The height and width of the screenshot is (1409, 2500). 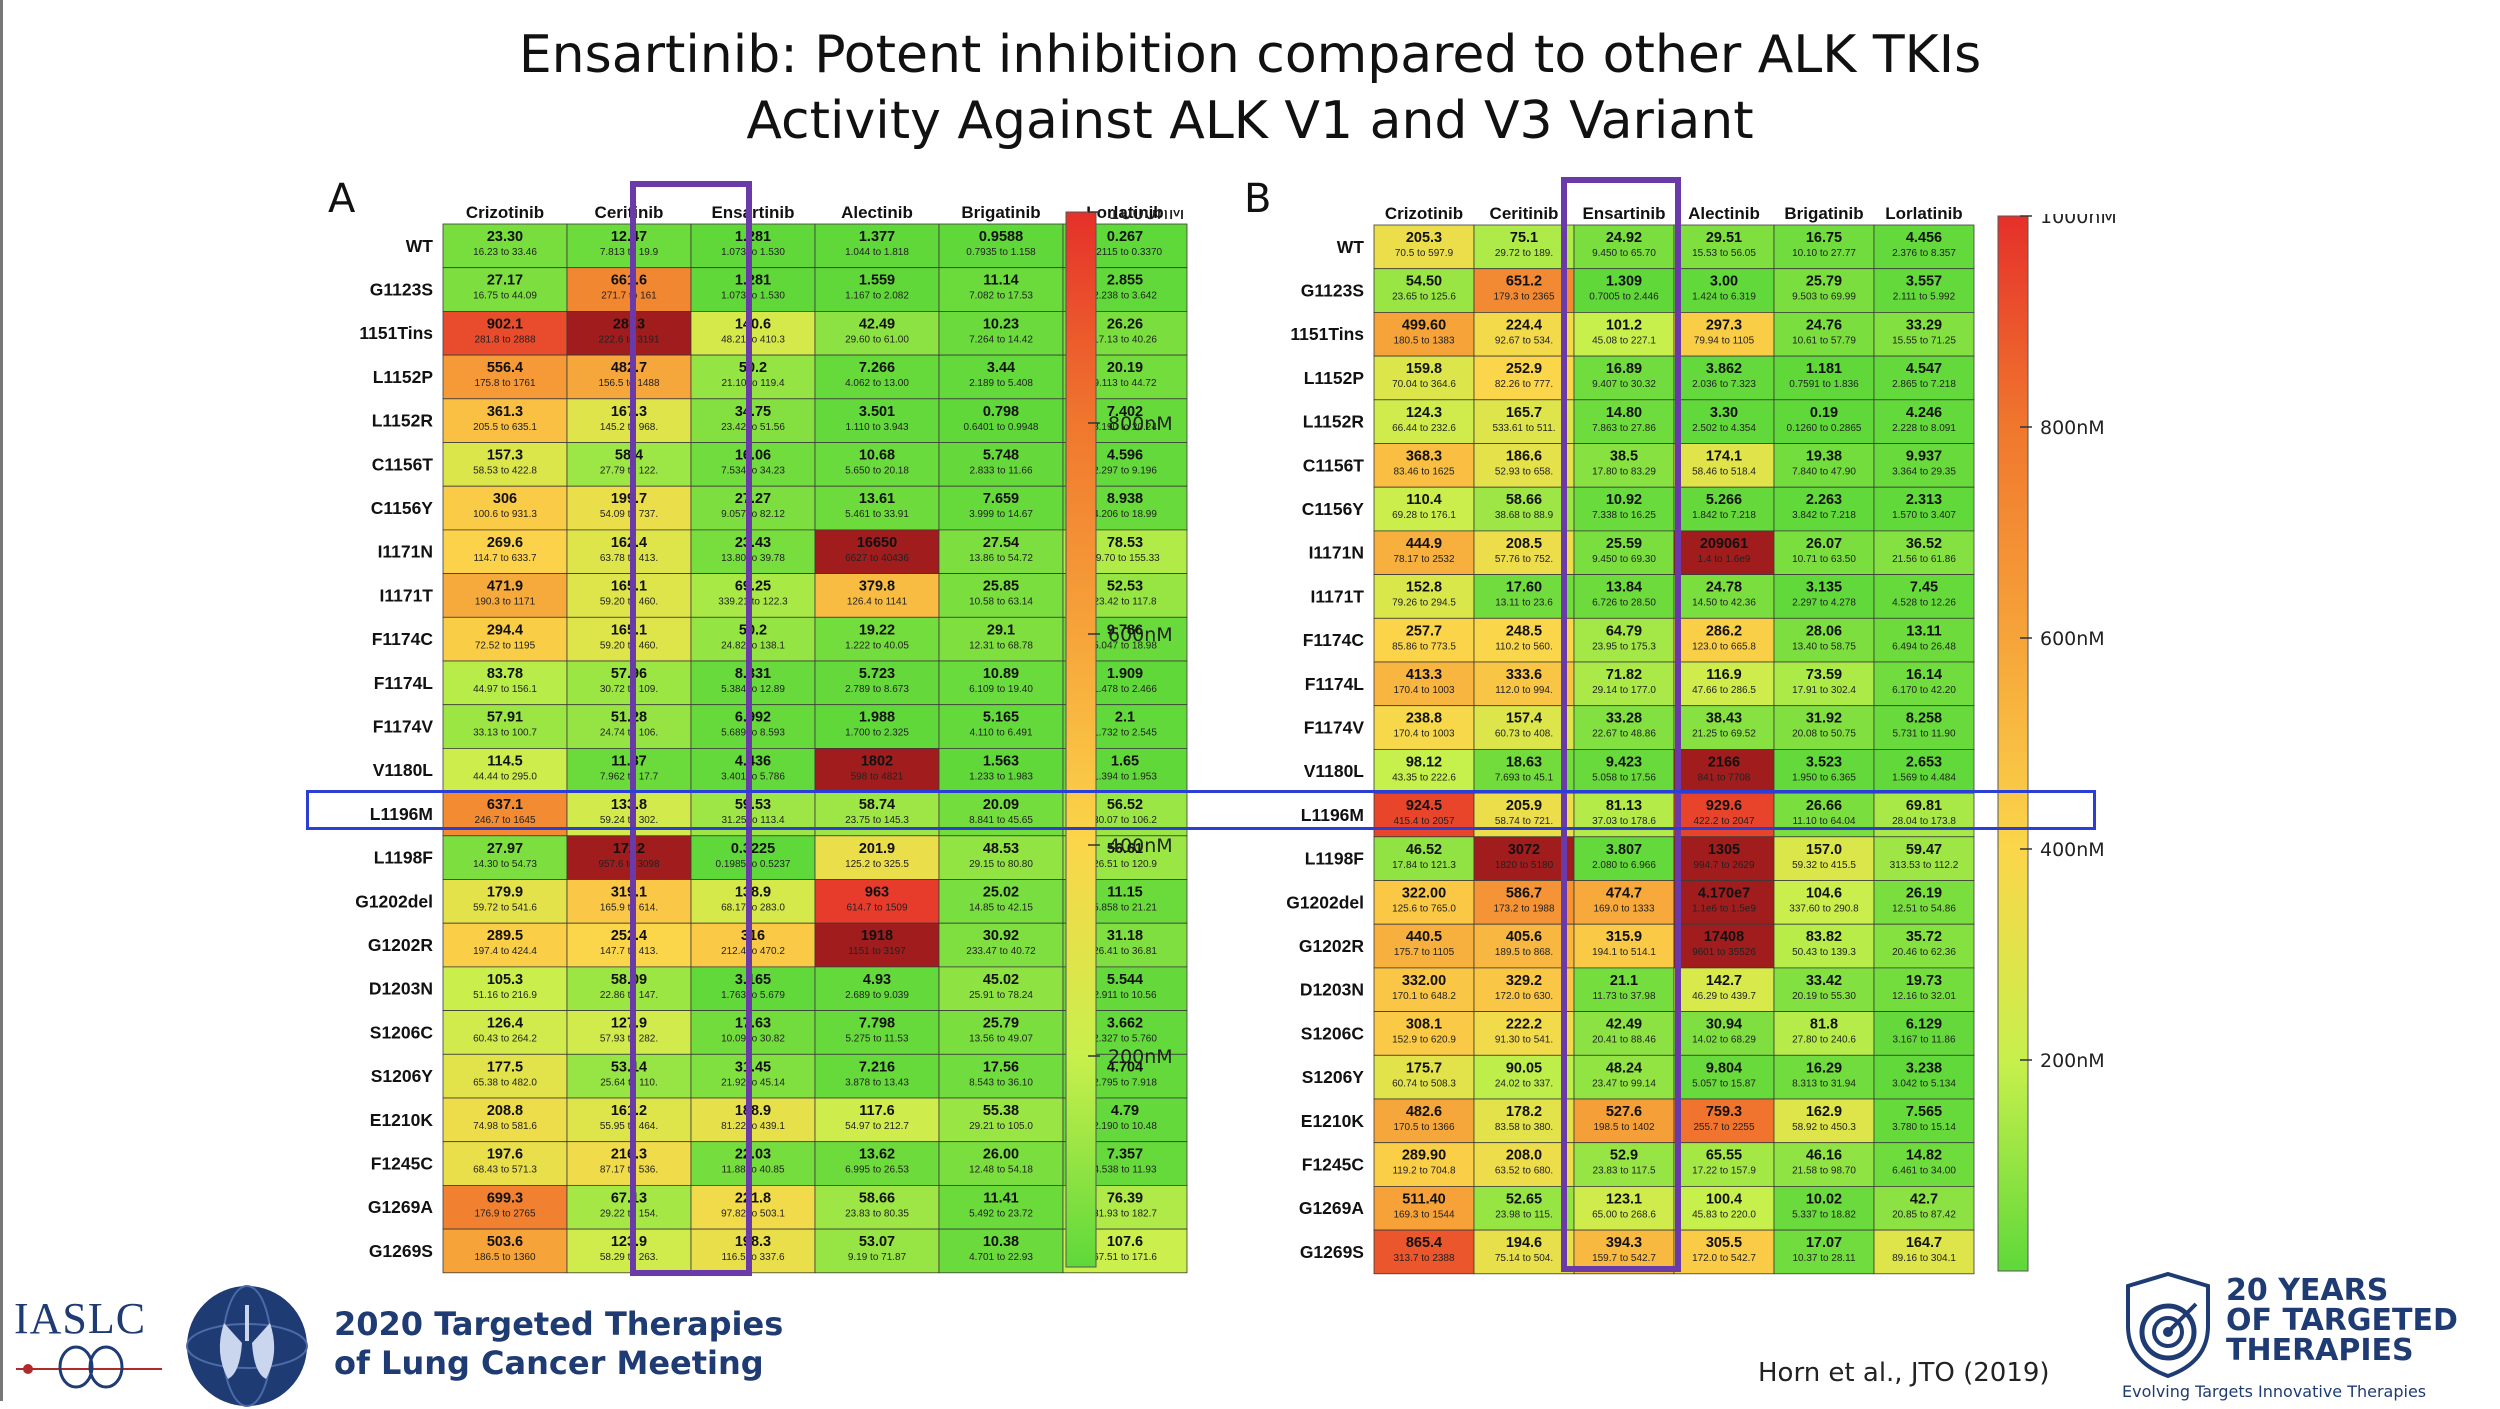 What do you see at coordinates (1524, 238) in the screenshot?
I see `cell-value: 75.1` at bounding box center [1524, 238].